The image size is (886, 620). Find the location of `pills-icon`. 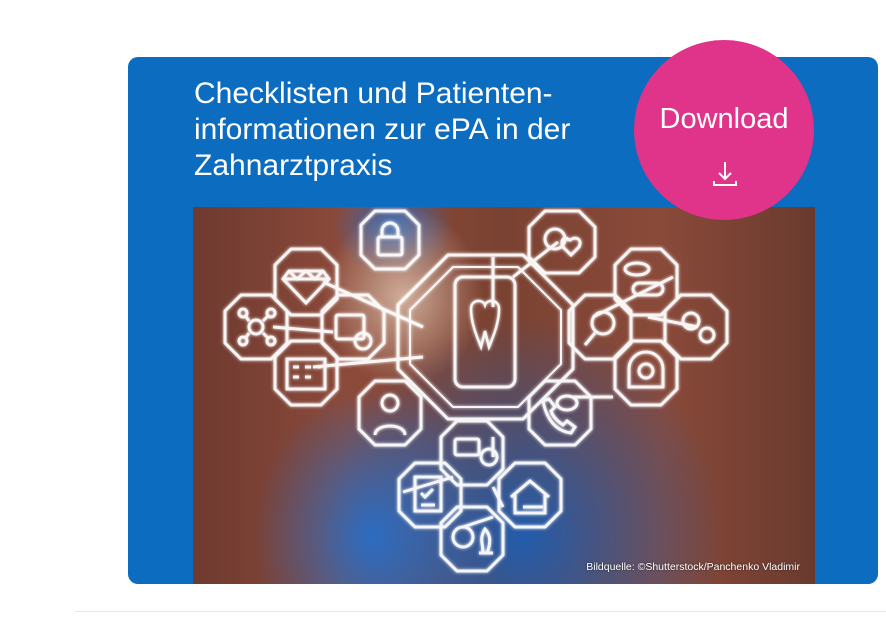

pills-icon is located at coordinates (646, 282).